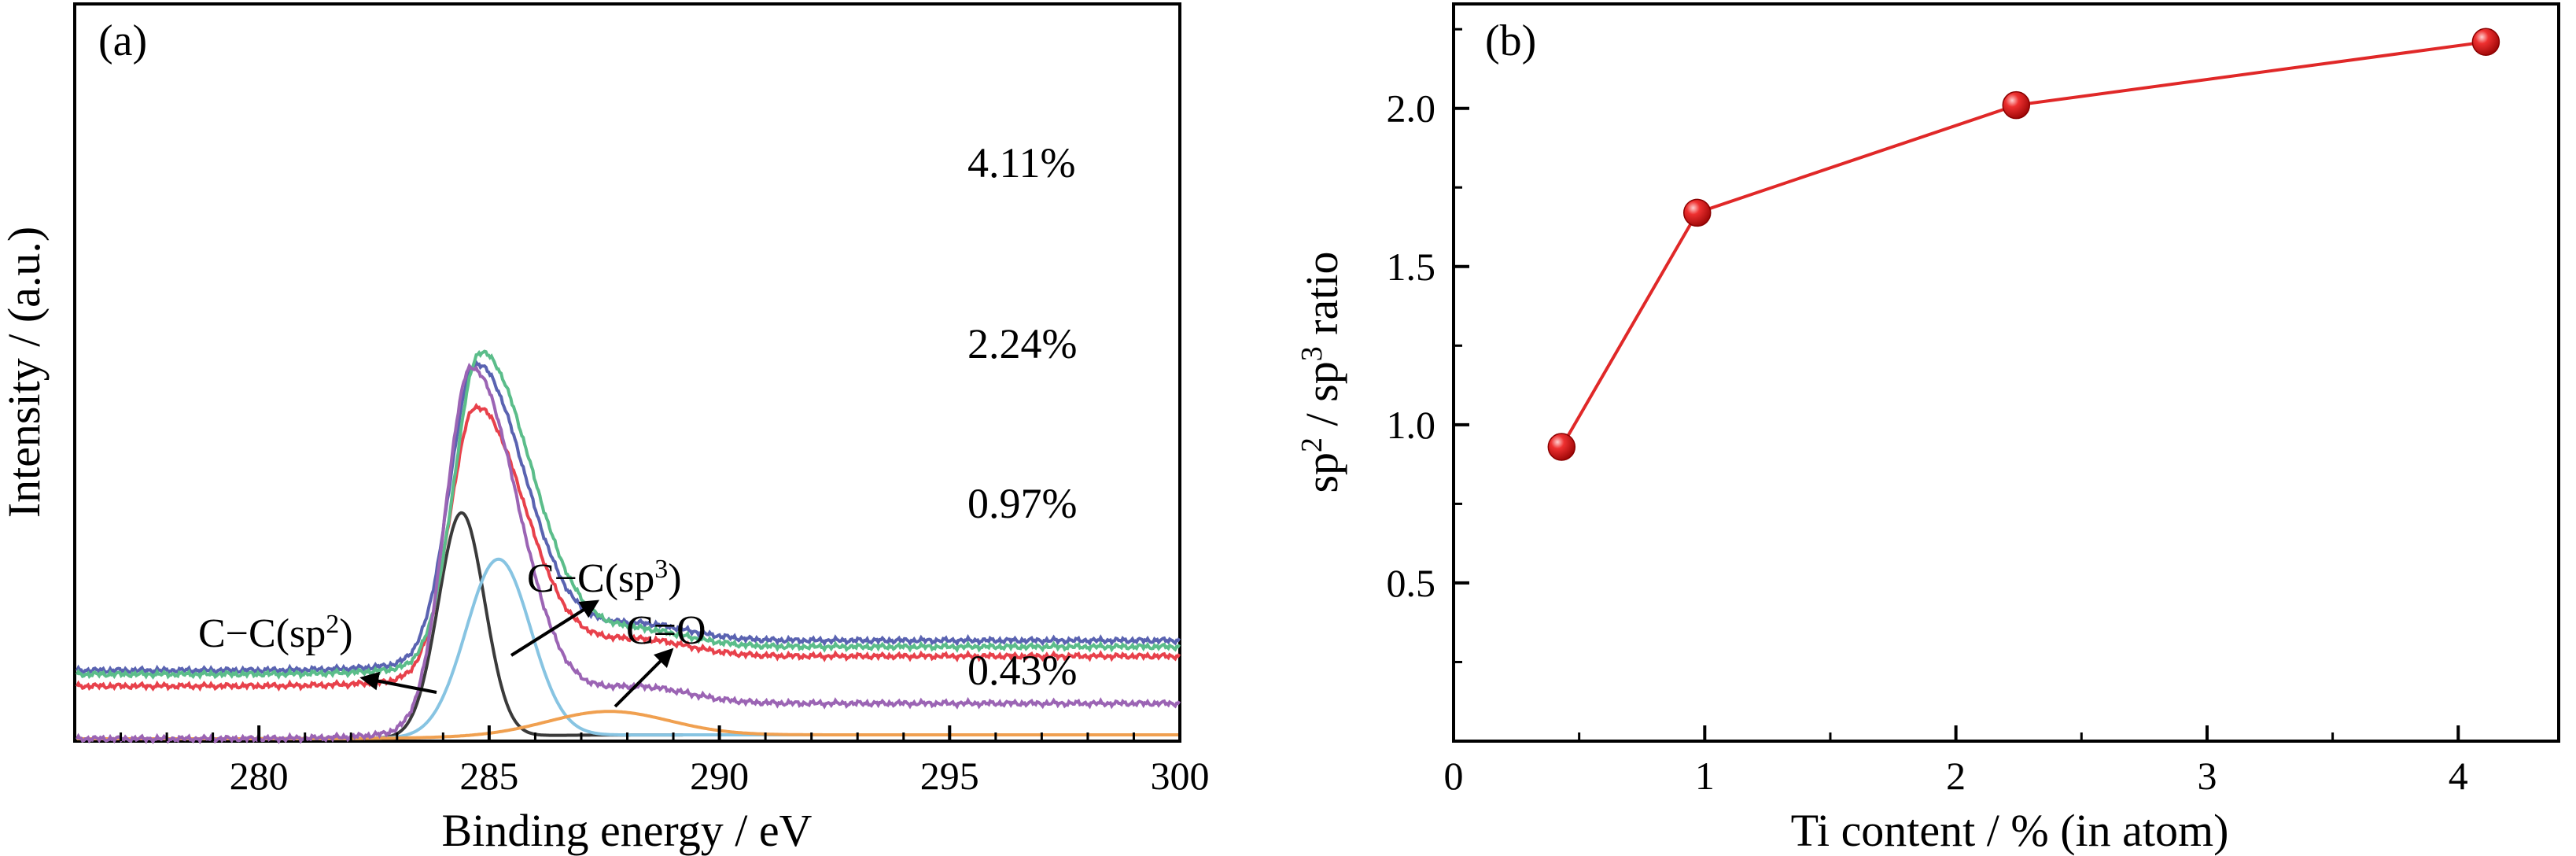 The image size is (2576, 856). Describe the element at coordinates (1454, 776) in the screenshot. I see `x-tick-label-0: 0` at that location.